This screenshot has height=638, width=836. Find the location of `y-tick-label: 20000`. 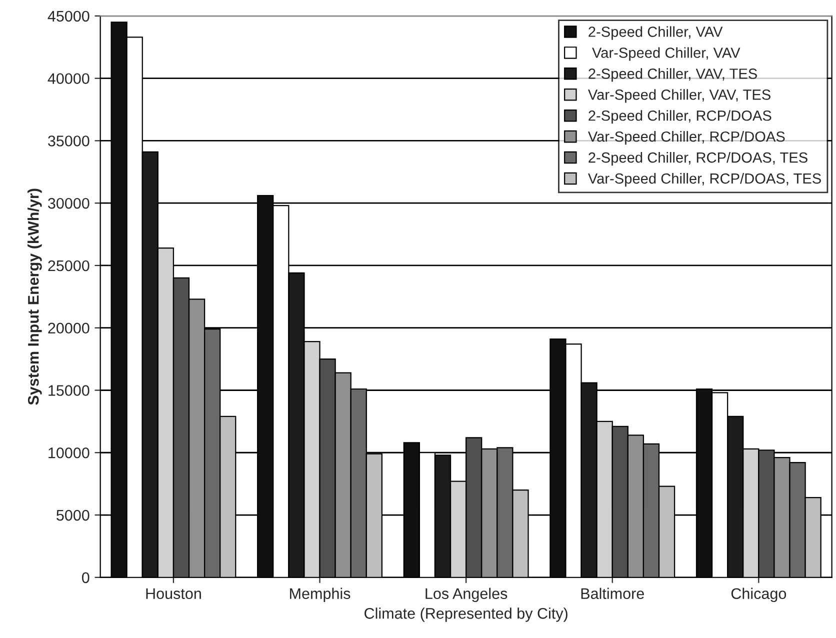

y-tick-label: 20000 is located at coordinates (69, 328).